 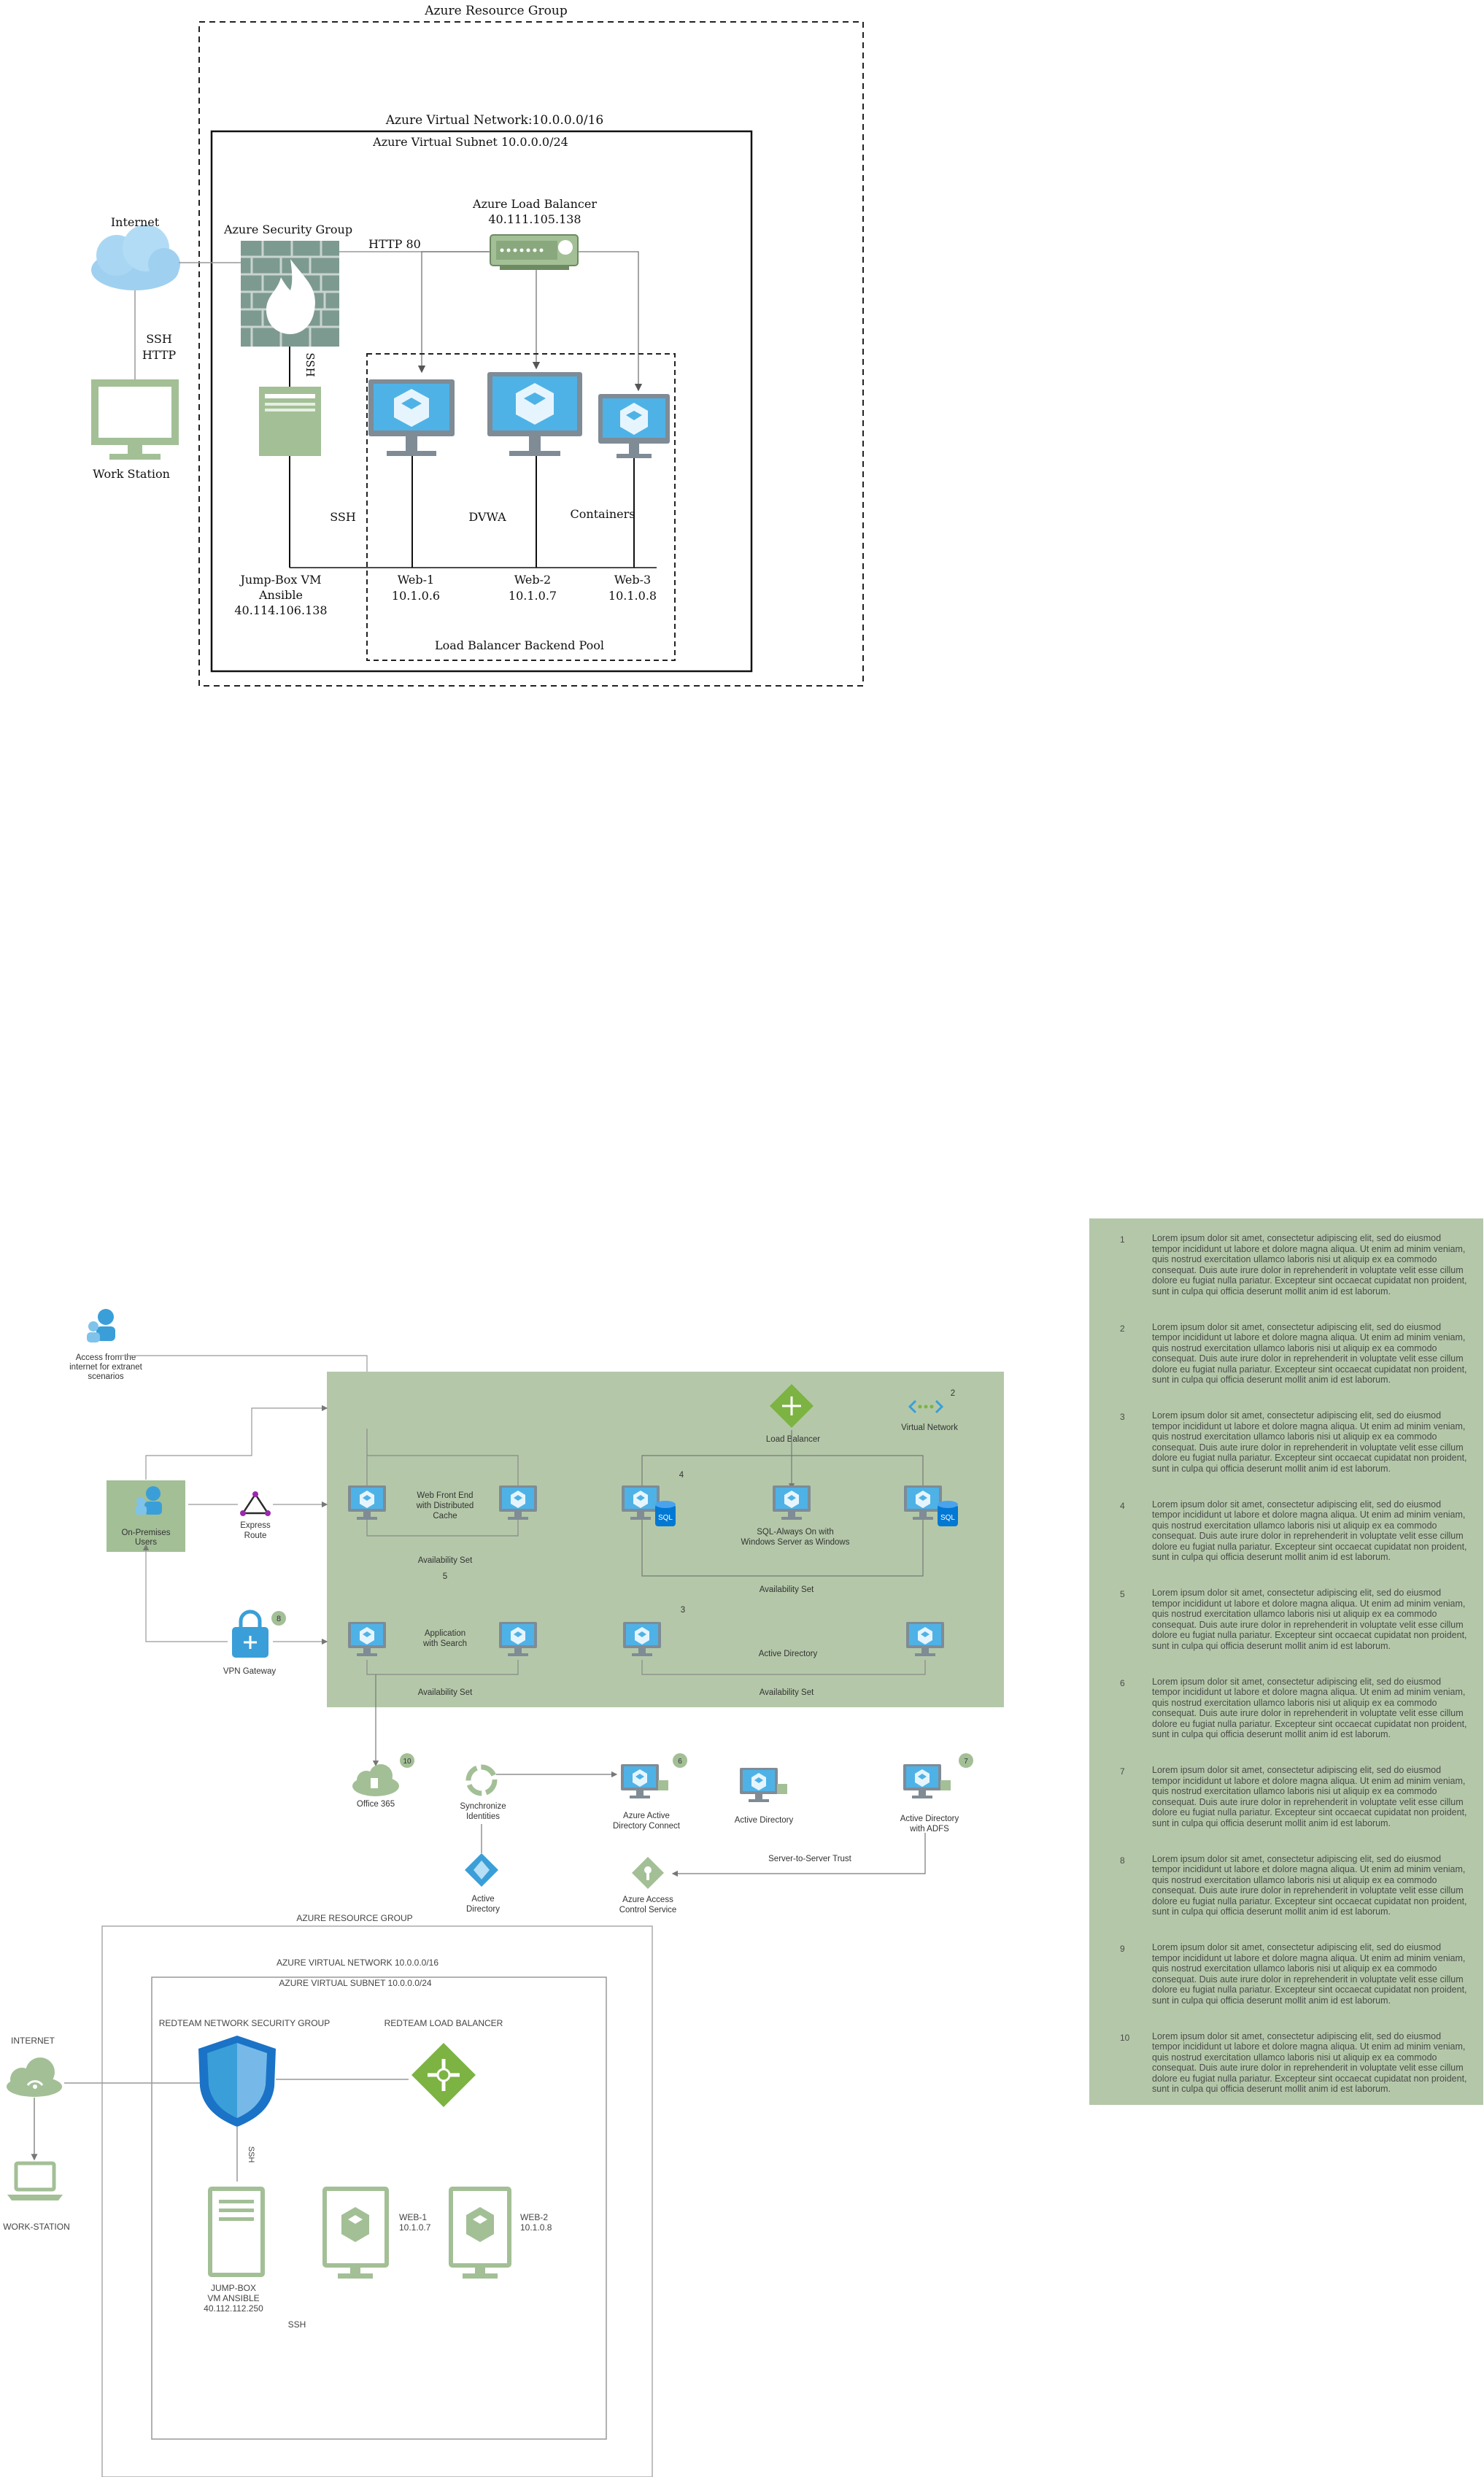 What do you see at coordinates (494, 120) in the screenshot?
I see `vnet-title: Azure Virtual Network:10.0.0.0/16` at bounding box center [494, 120].